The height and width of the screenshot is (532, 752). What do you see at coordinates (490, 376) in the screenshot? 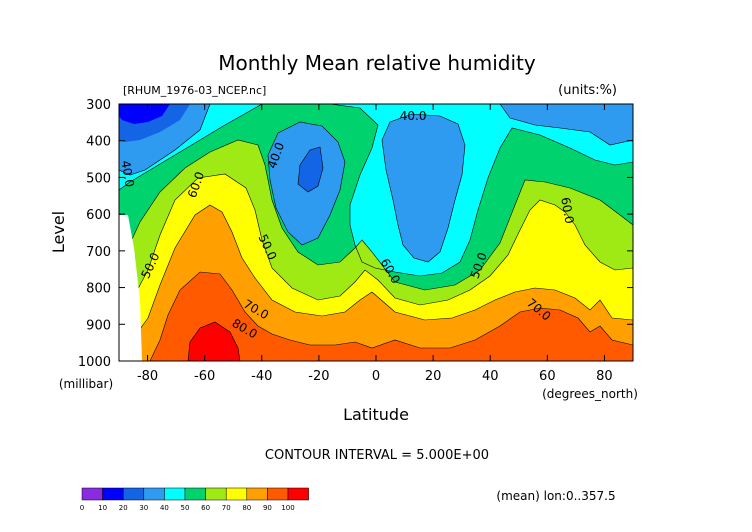
I see `x-tick-label: 40` at bounding box center [490, 376].